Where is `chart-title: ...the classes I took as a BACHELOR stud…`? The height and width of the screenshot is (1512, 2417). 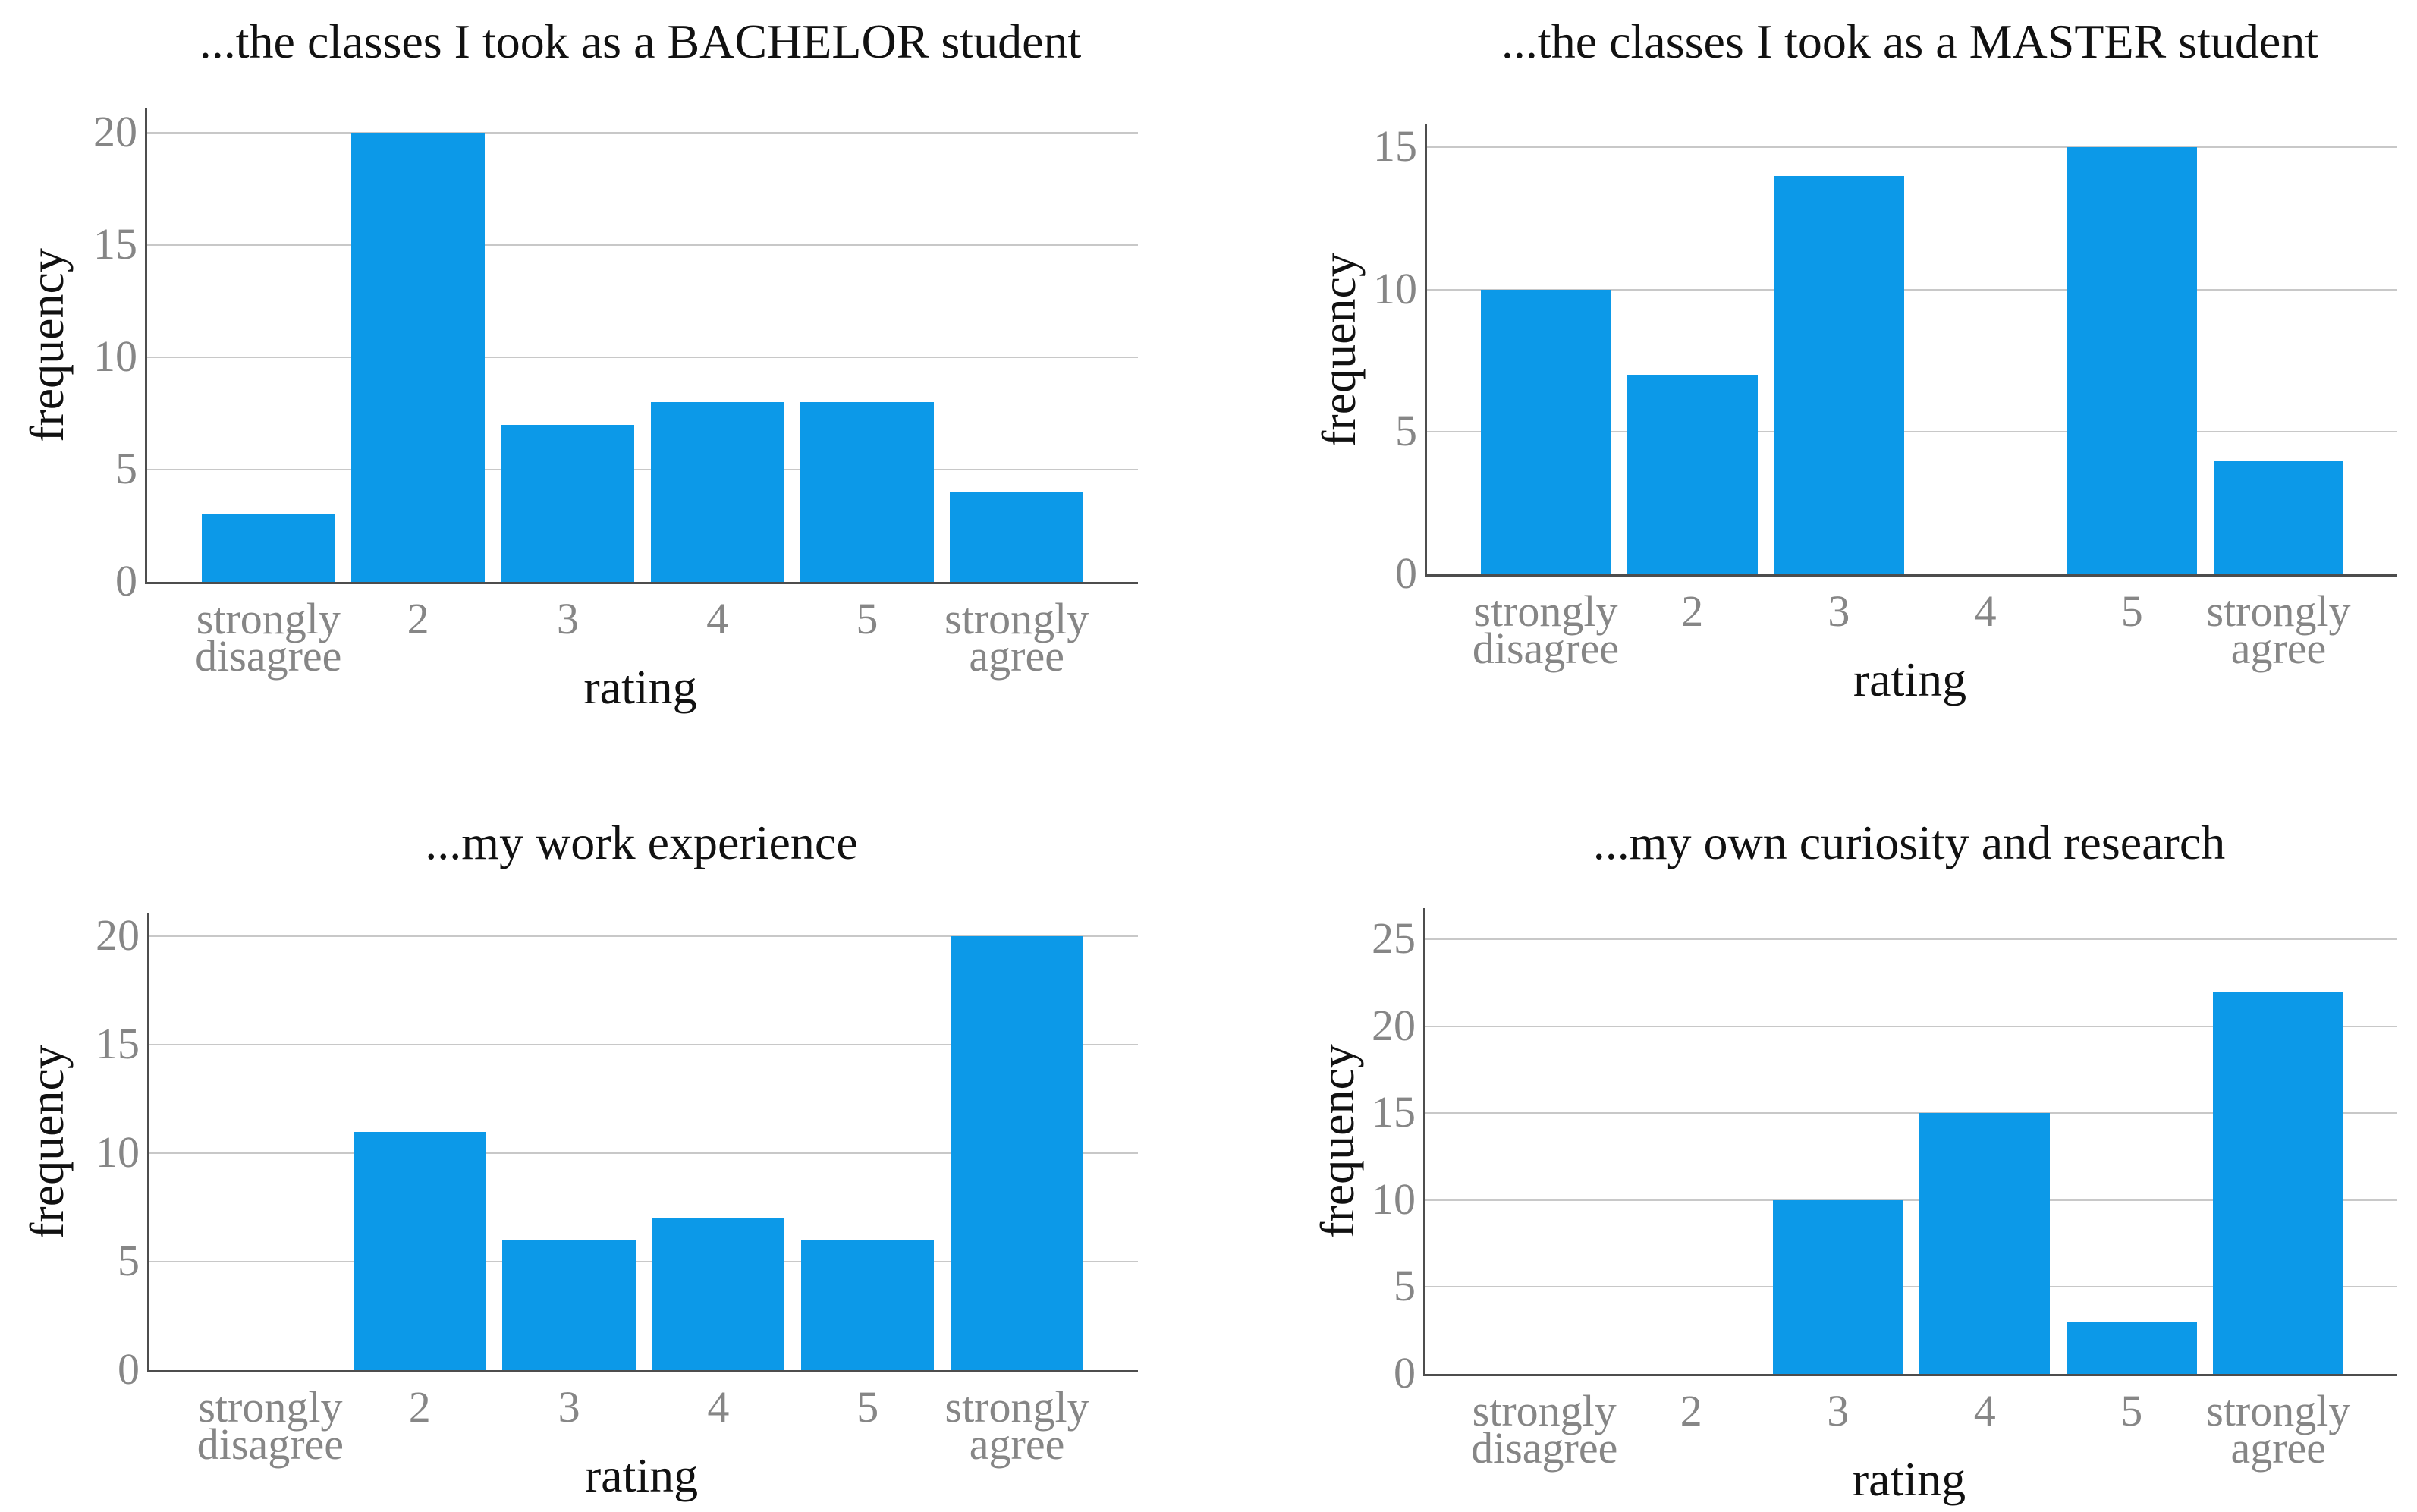 chart-title: ...the classes I took as a BACHELOR stud… is located at coordinates (640, 41).